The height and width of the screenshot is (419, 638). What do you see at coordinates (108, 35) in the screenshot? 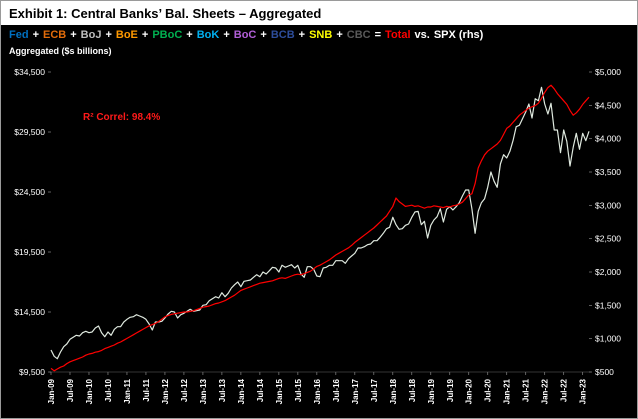
I see `legend-item-plus-3: +` at bounding box center [108, 35].